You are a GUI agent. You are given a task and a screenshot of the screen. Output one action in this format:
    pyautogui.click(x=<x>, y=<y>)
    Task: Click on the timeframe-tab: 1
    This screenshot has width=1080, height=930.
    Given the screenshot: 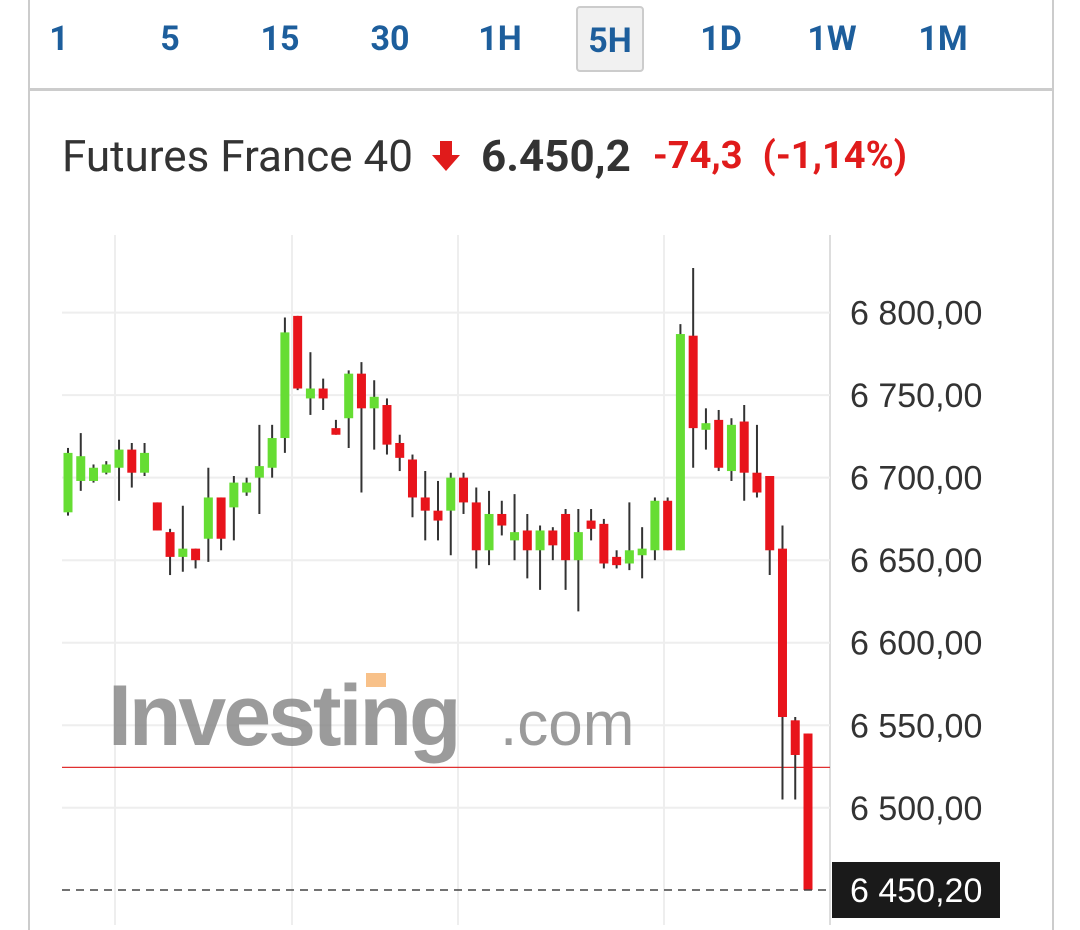 What is the action you would take?
    pyautogui.click(x=59, y=39)
    